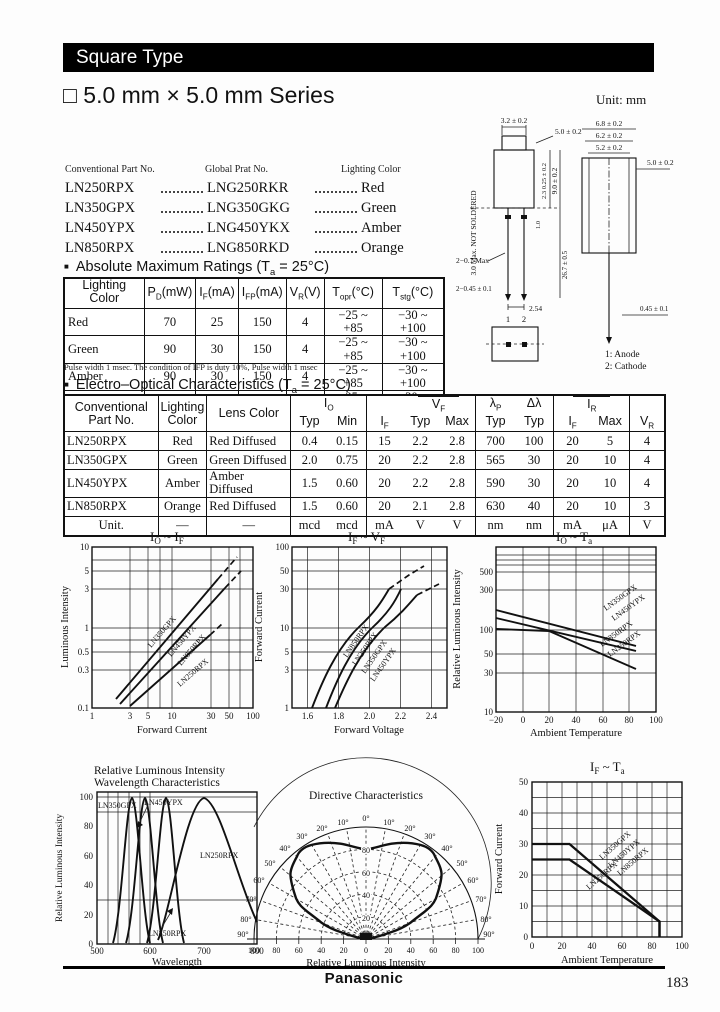  Describe the element at coordinates (457, 524) in the screenshot. I see `cell: V` at that location.